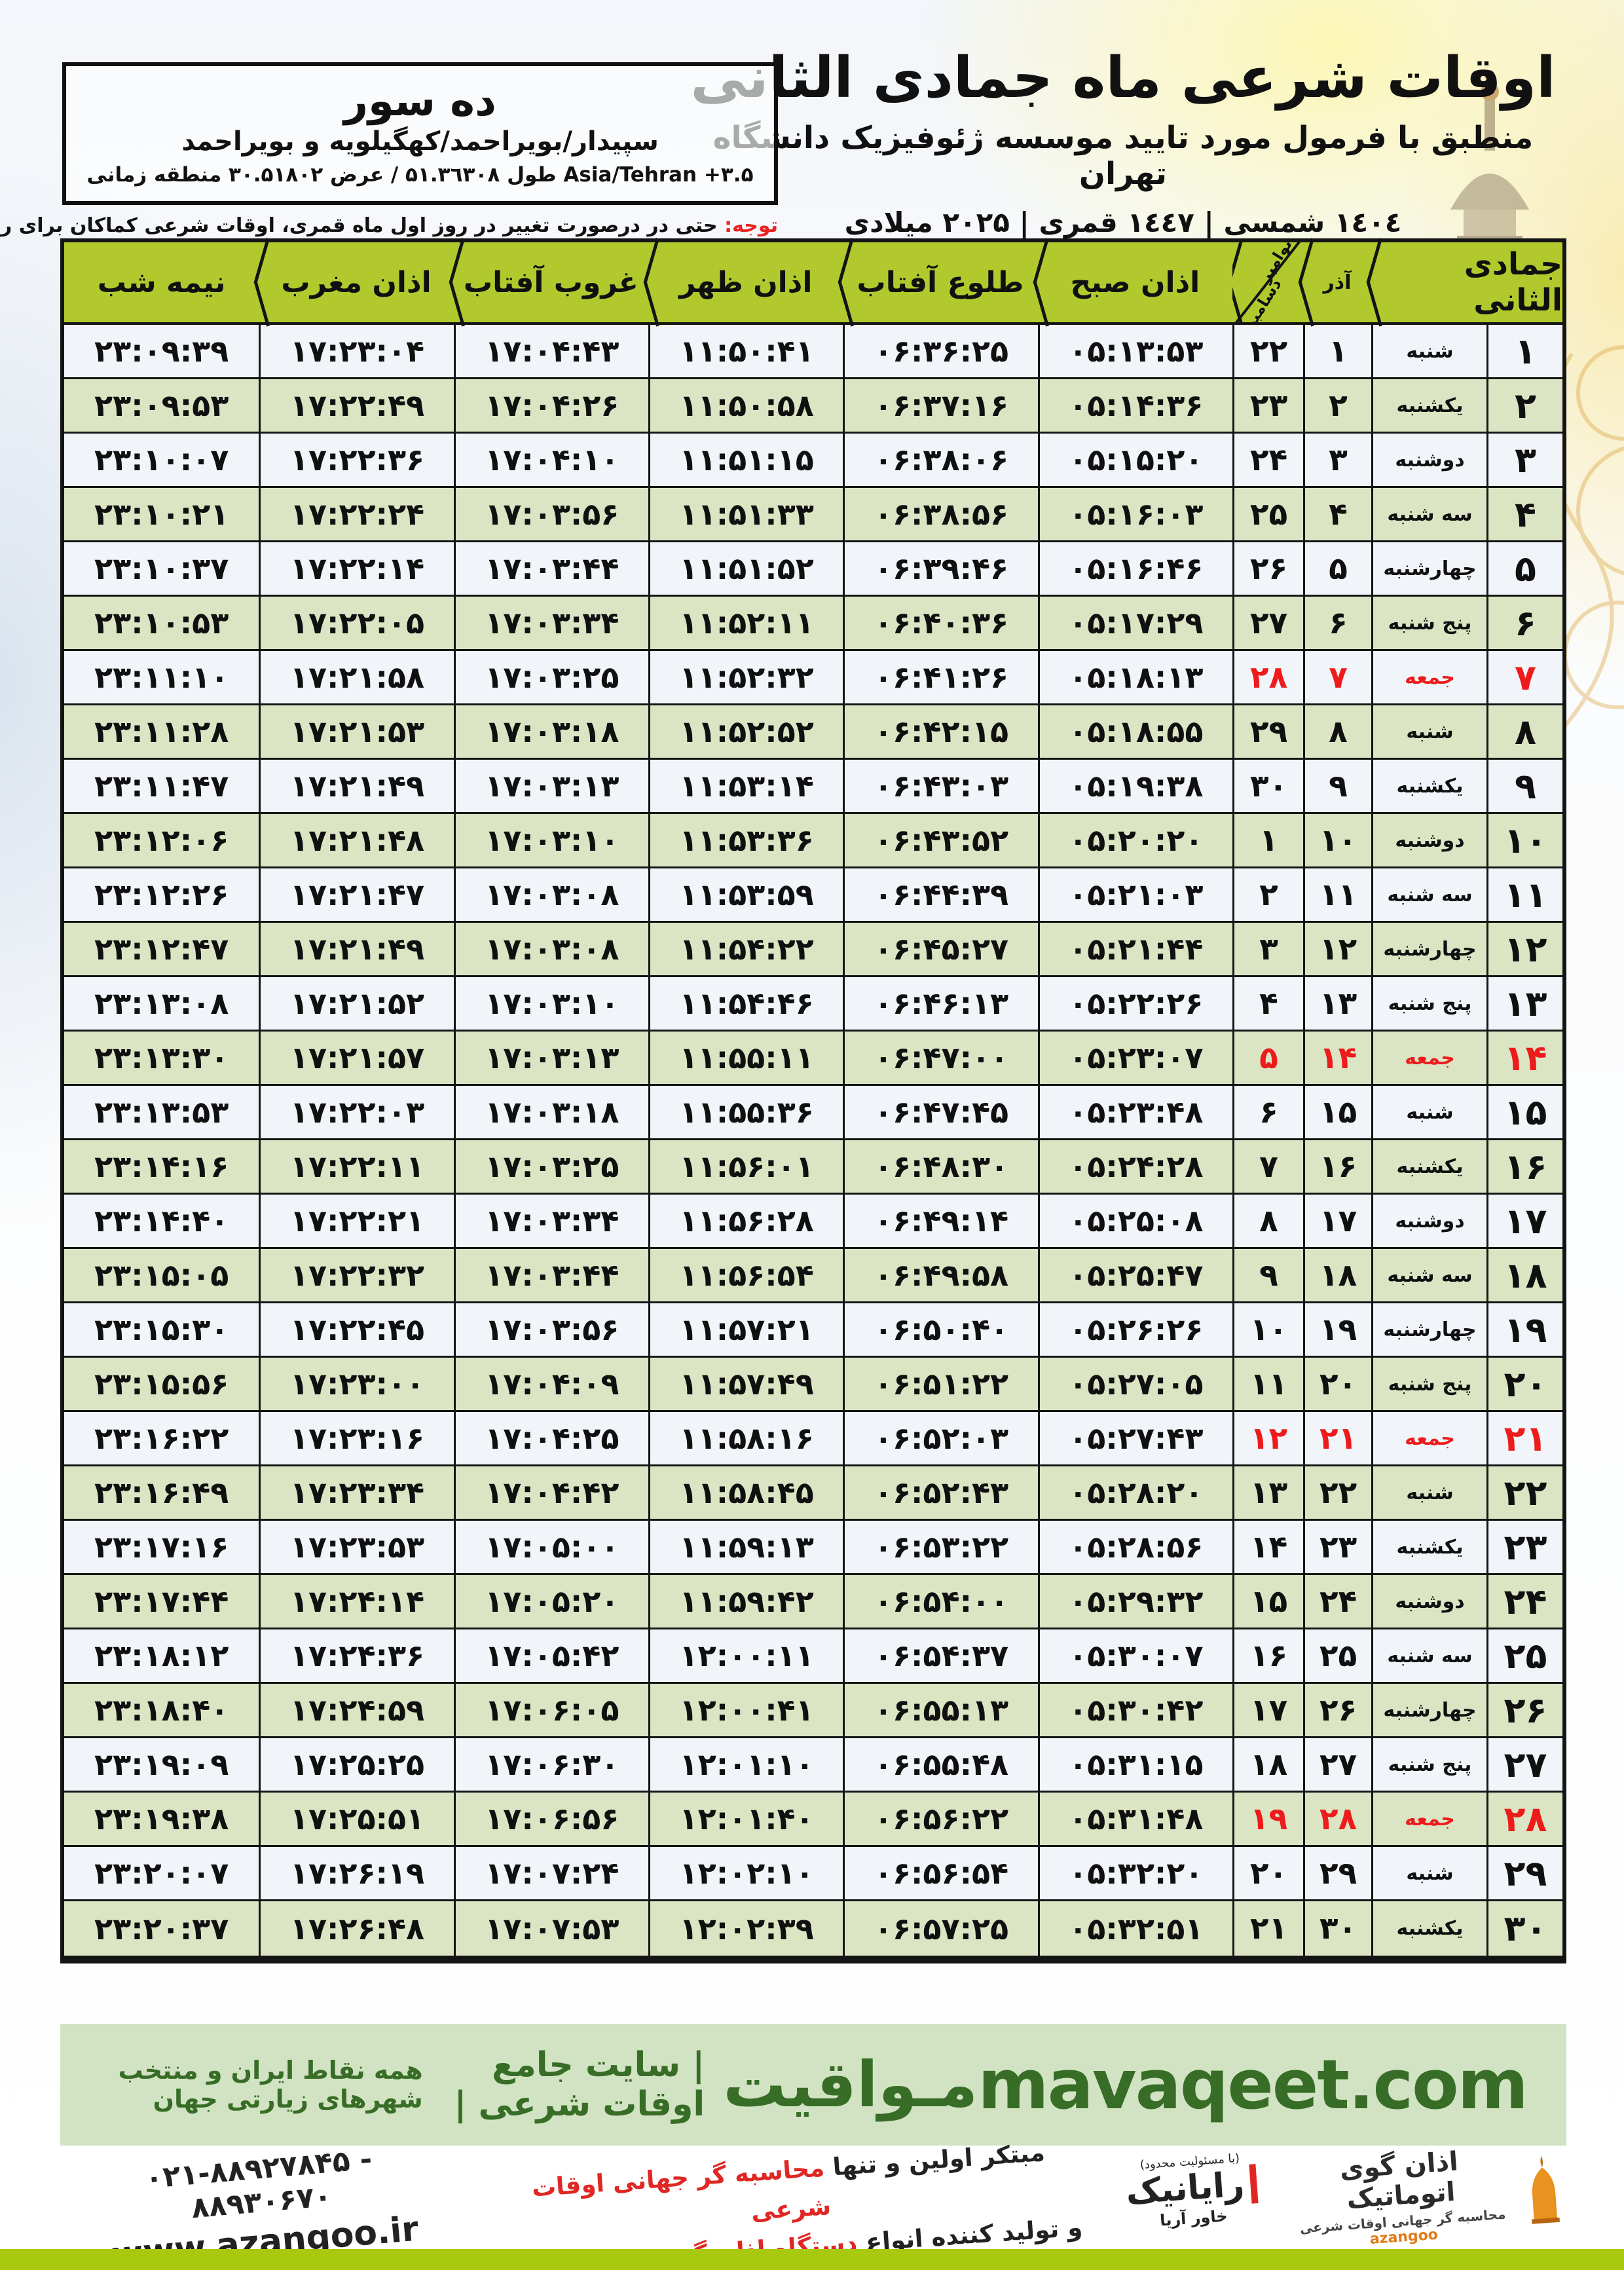 Image resolution: width=1624 pixels, height=2270 pixels. What do you see at coordinates (1134, 1166) in the screenshot?
I see `cell-azan-sobh: ۰۵:۲۴:۲۸` at bounding box center [1134, 1166].